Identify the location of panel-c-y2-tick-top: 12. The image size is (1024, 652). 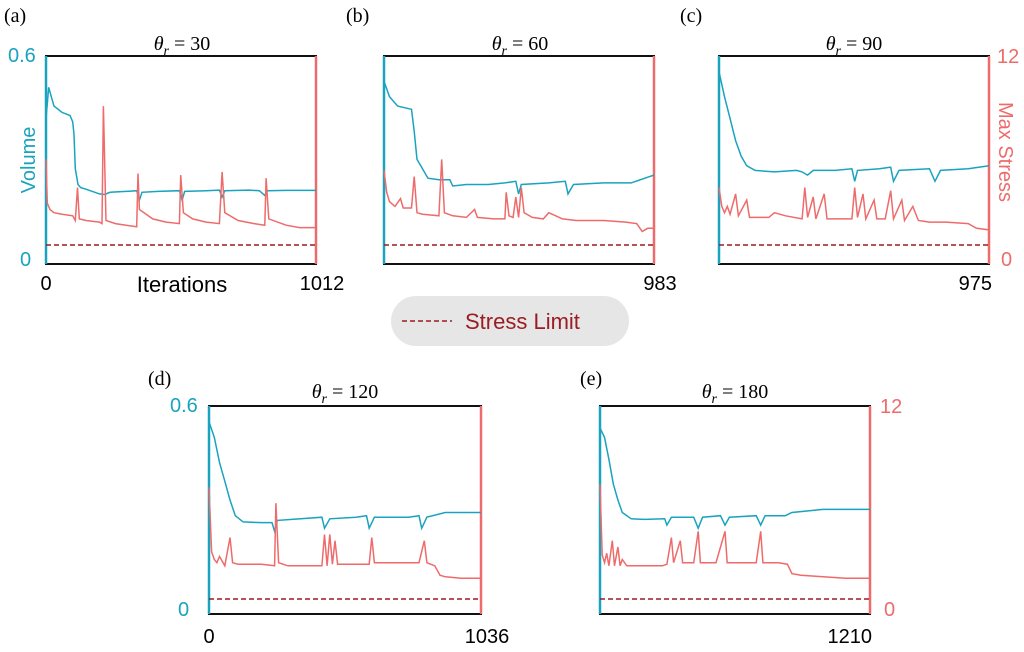
(1008, 57).